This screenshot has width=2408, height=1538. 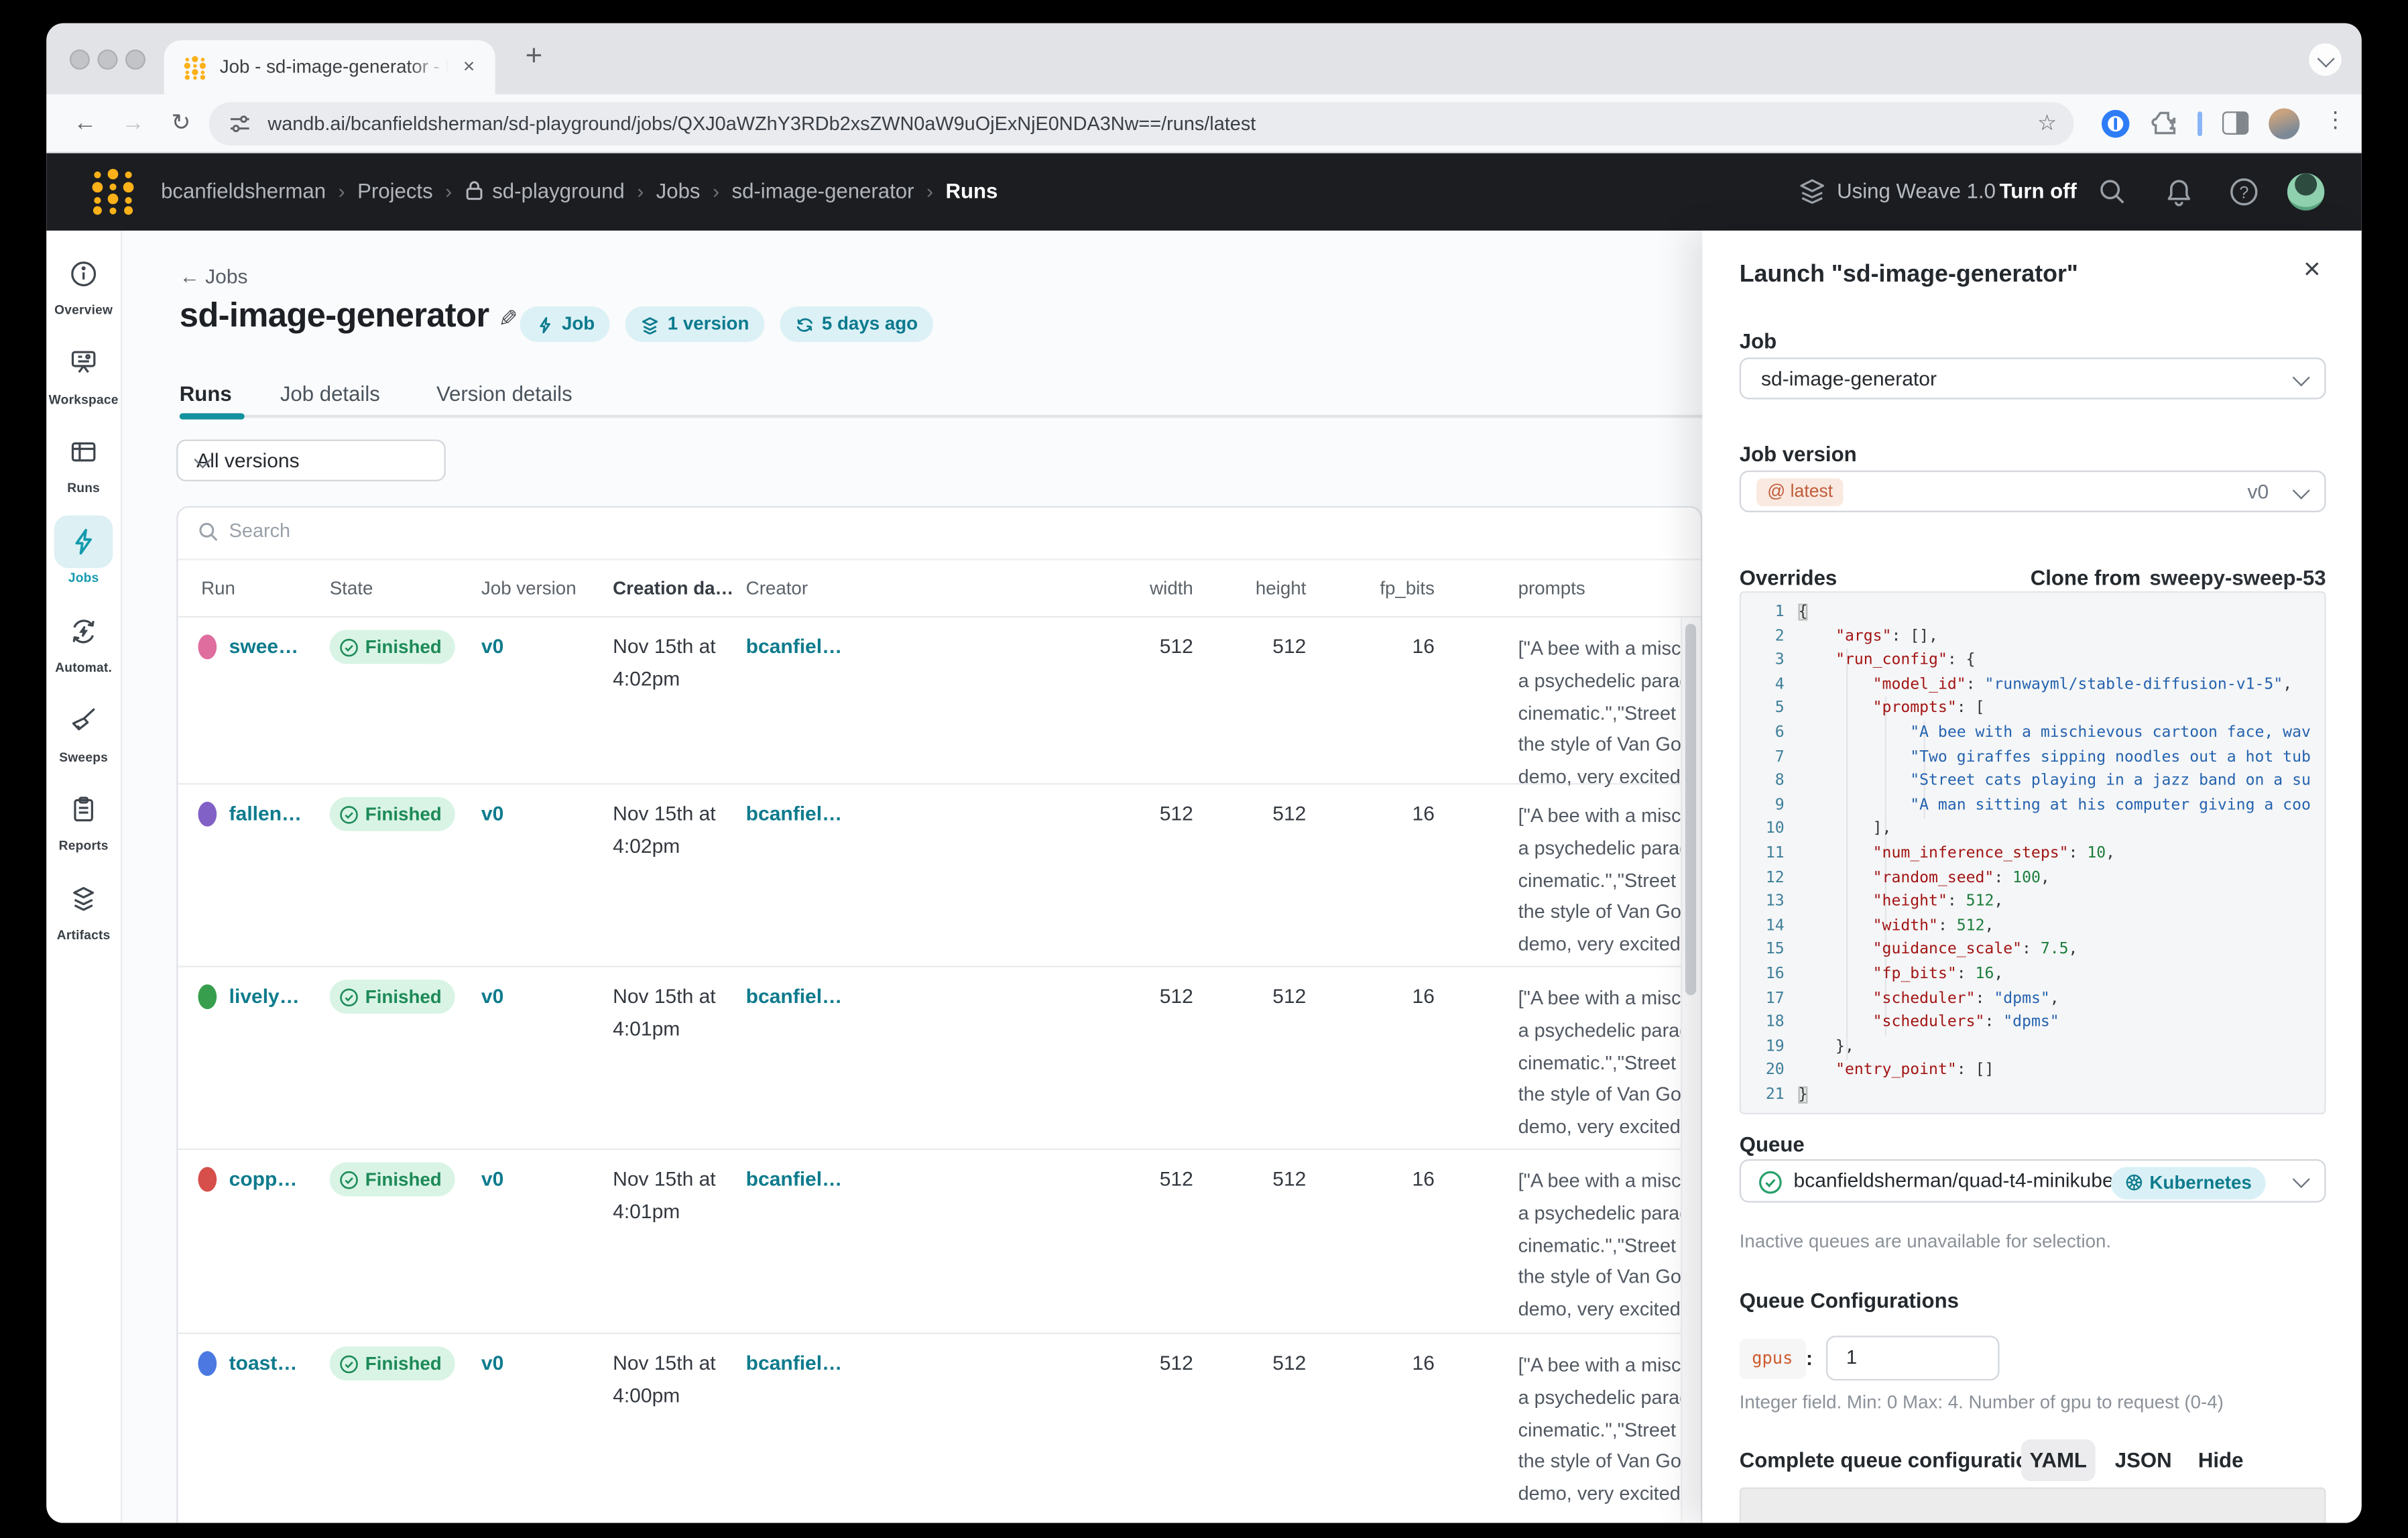 I want to click on sidebar-item-reports: Reports, so click(x=83, y=818).